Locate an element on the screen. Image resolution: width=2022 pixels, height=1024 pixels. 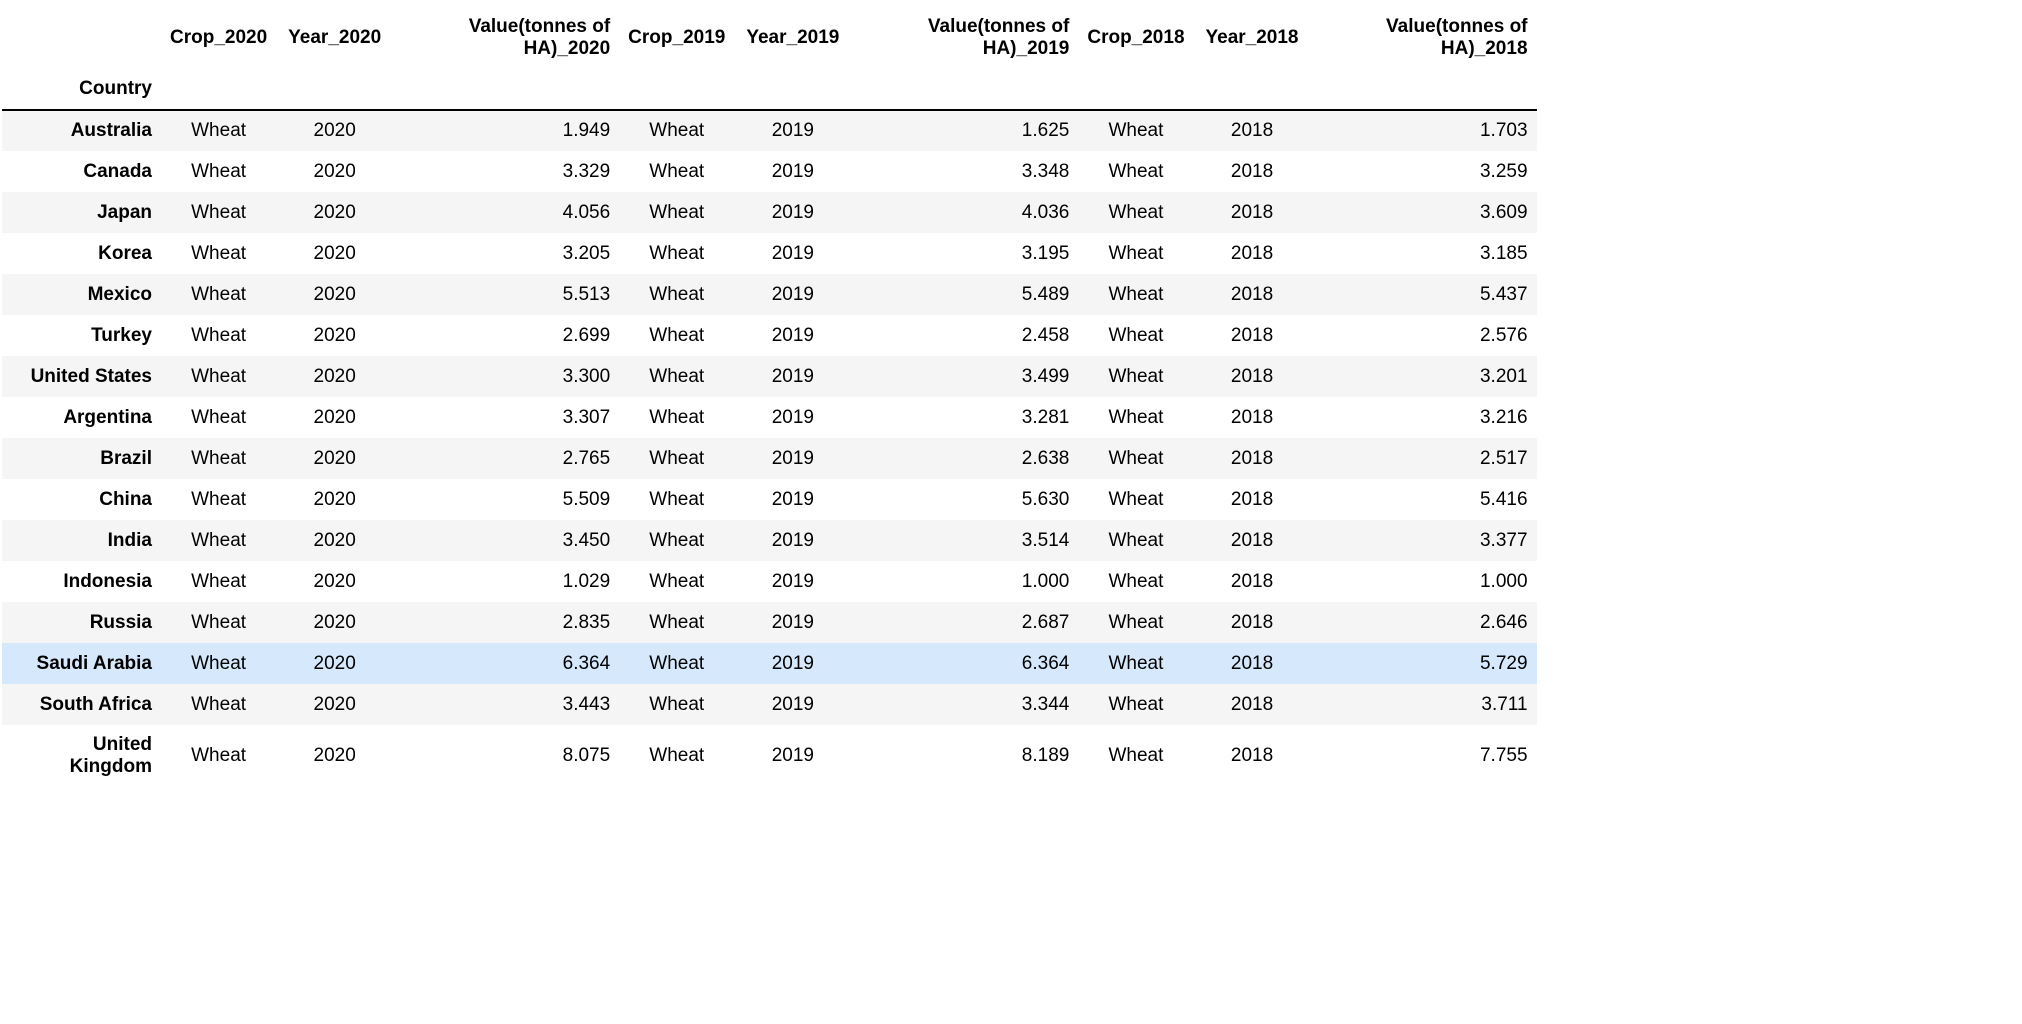
cell-value-2019: 1.000 is located at coordinates (1045, 581).